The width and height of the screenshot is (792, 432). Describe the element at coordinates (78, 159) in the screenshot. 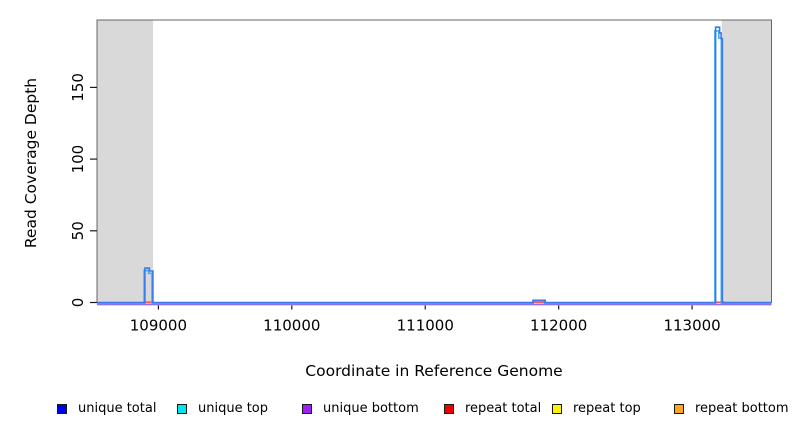

I see `y-tick-label: 100` at that location.